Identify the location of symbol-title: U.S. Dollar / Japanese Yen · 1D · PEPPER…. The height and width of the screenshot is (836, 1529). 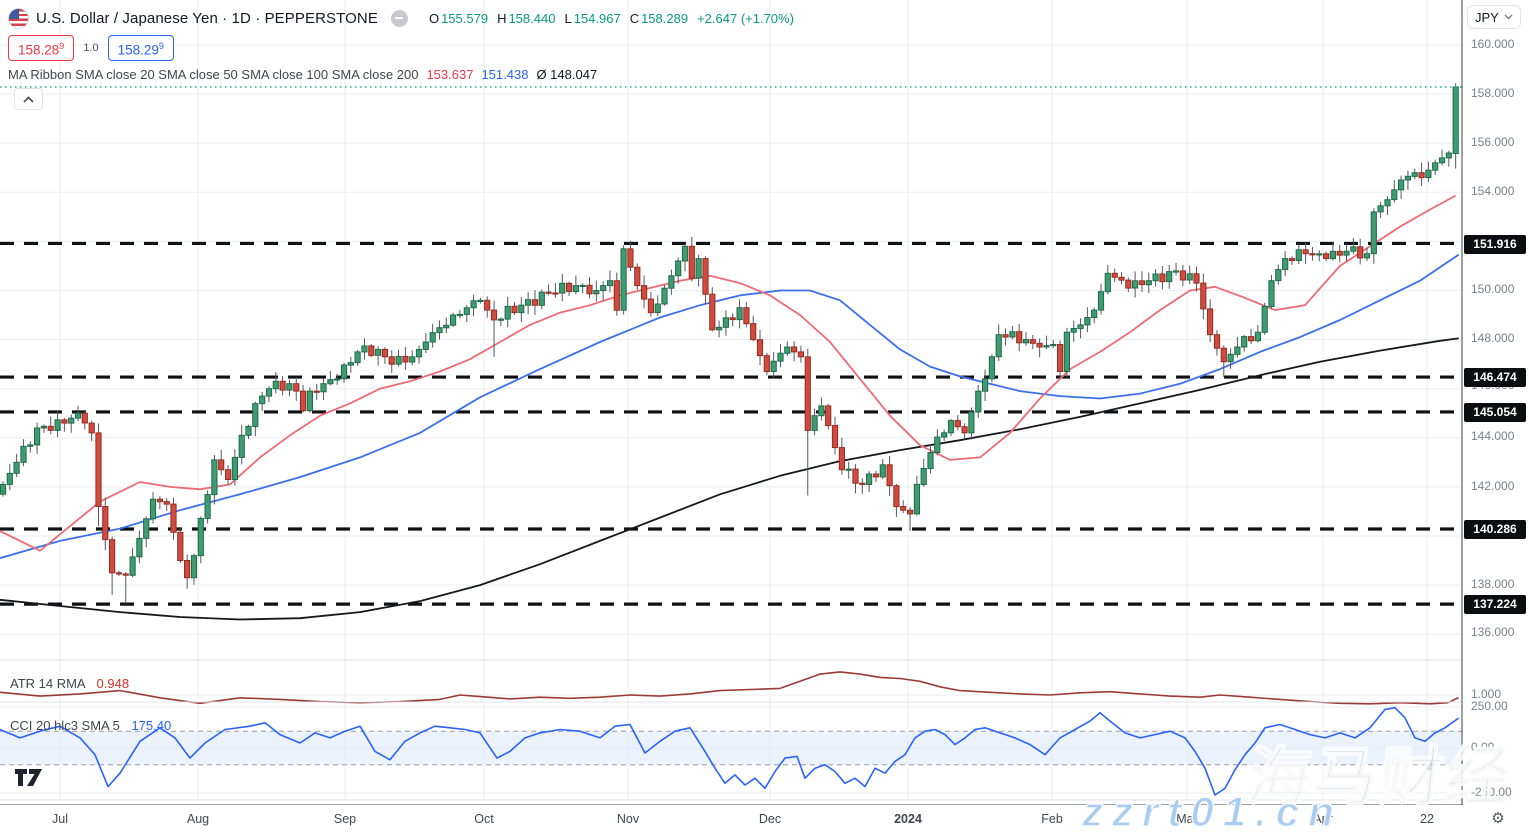
(207, 18).